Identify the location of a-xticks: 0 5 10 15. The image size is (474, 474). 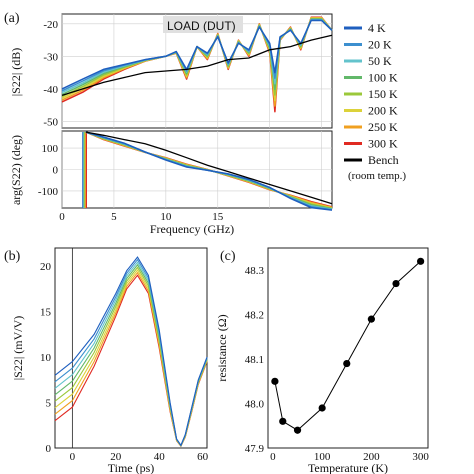
(141, 217).